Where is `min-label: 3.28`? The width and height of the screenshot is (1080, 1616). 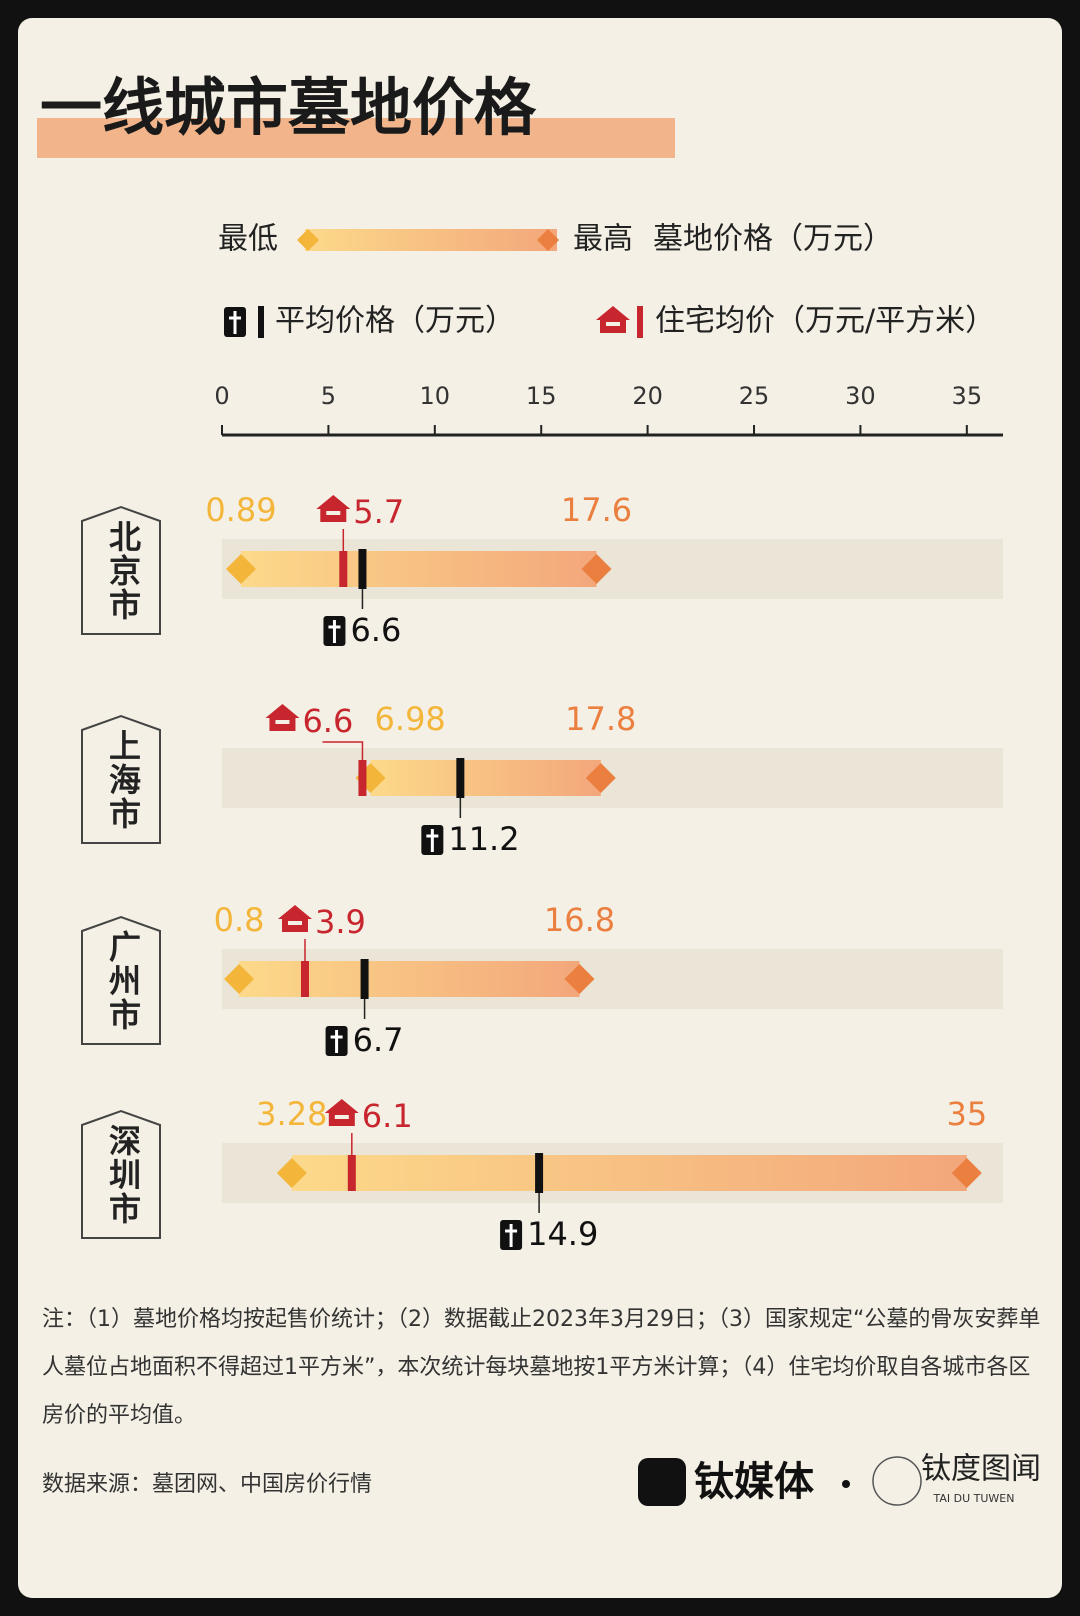 min-label: 3.28 is located at coordinates (291, 1114).